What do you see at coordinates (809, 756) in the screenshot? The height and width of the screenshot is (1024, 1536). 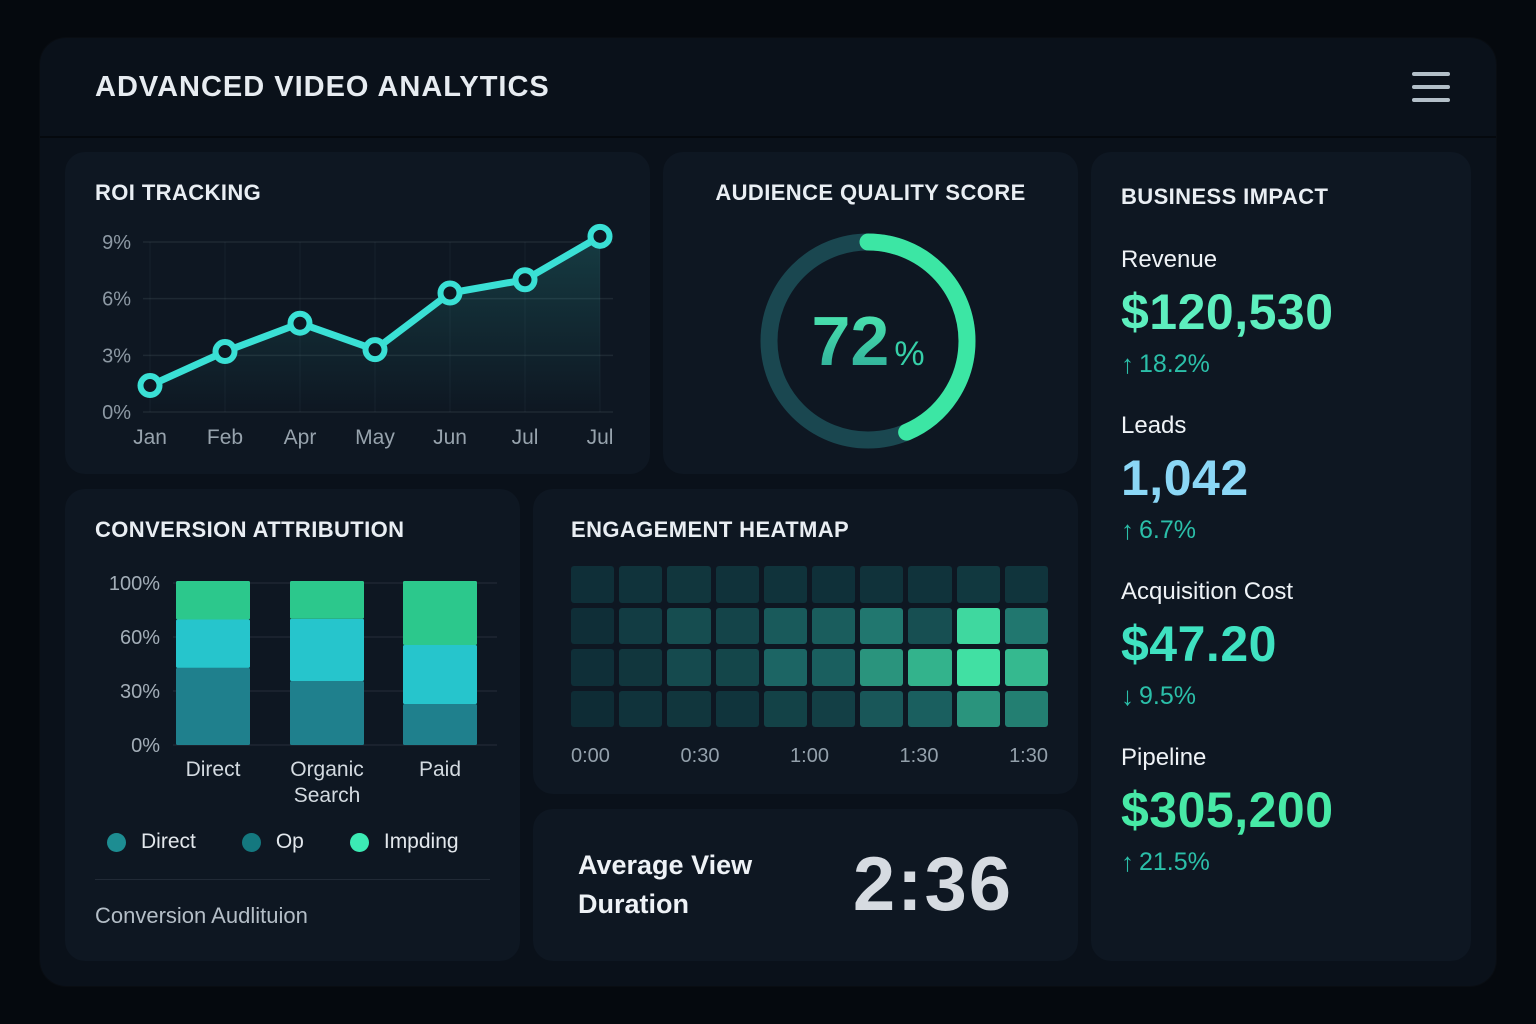 I see `heatmap-time-label: 1:00` at bounding box center [809, 756].